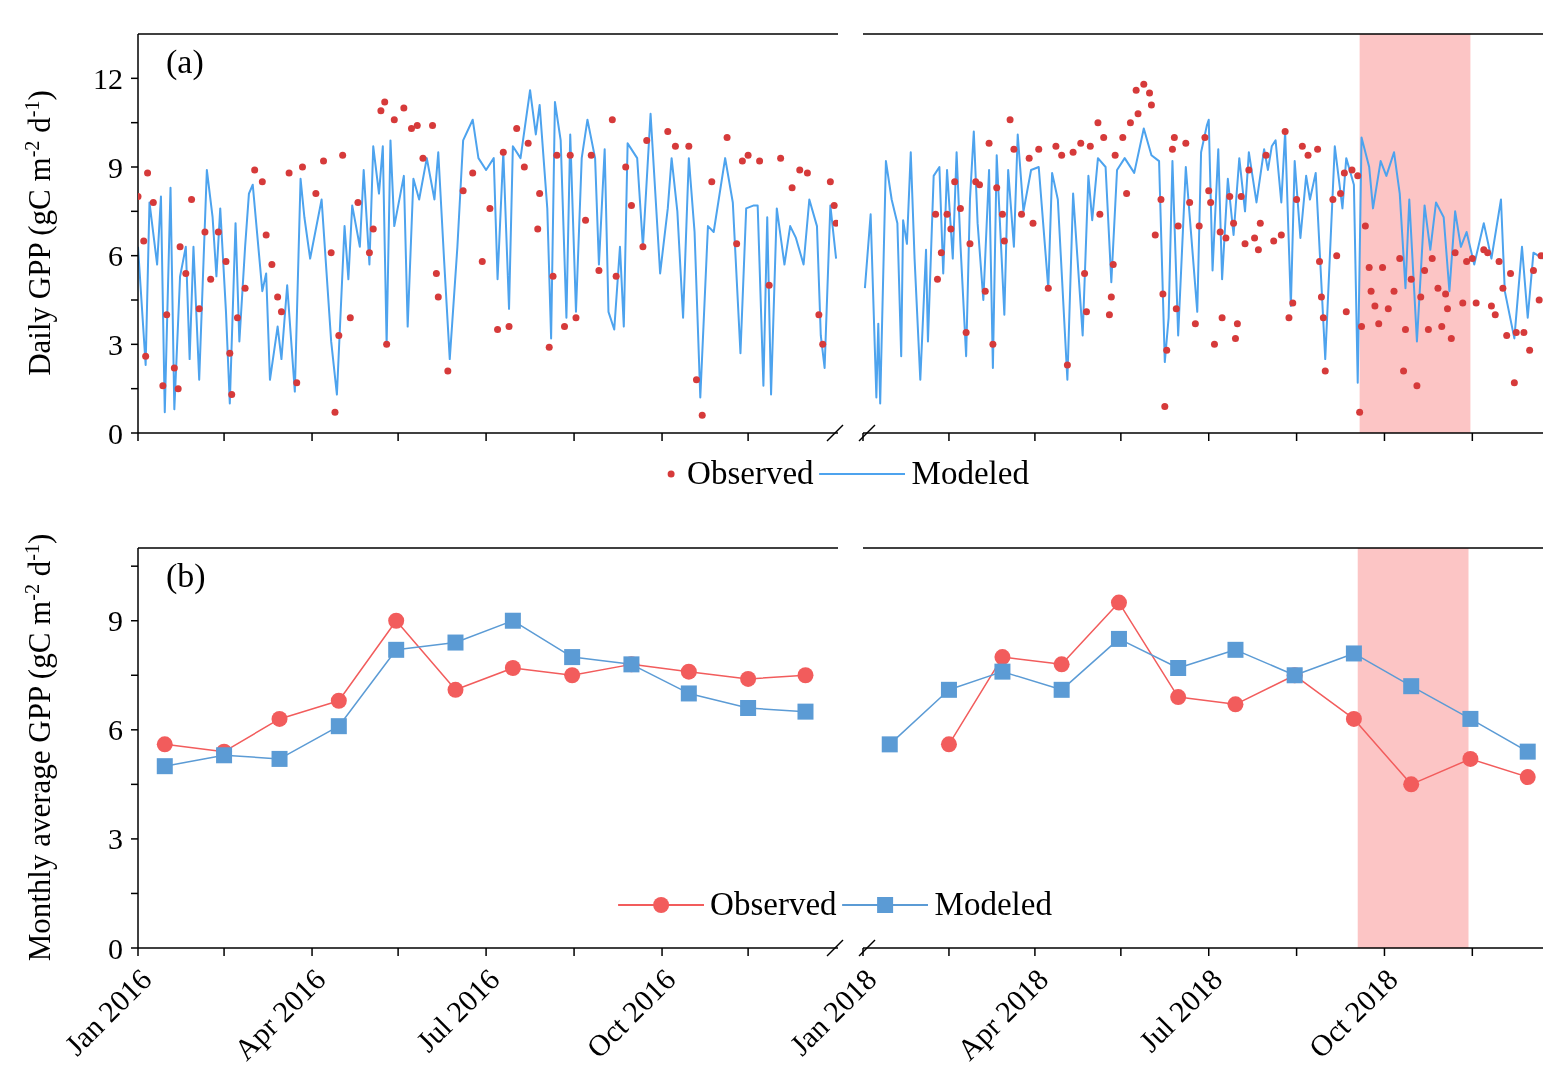 This screenshot has width=1550, height=1083. What do you see at coordinates (185, 61) in the screenshot?
I see `chart-title: (a)` at bounding box center [185, 61].